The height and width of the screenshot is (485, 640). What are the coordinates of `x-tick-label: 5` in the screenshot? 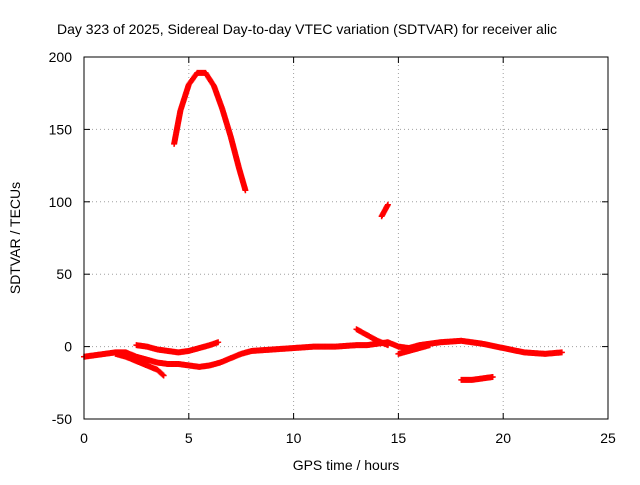 It's located at (189, 438).